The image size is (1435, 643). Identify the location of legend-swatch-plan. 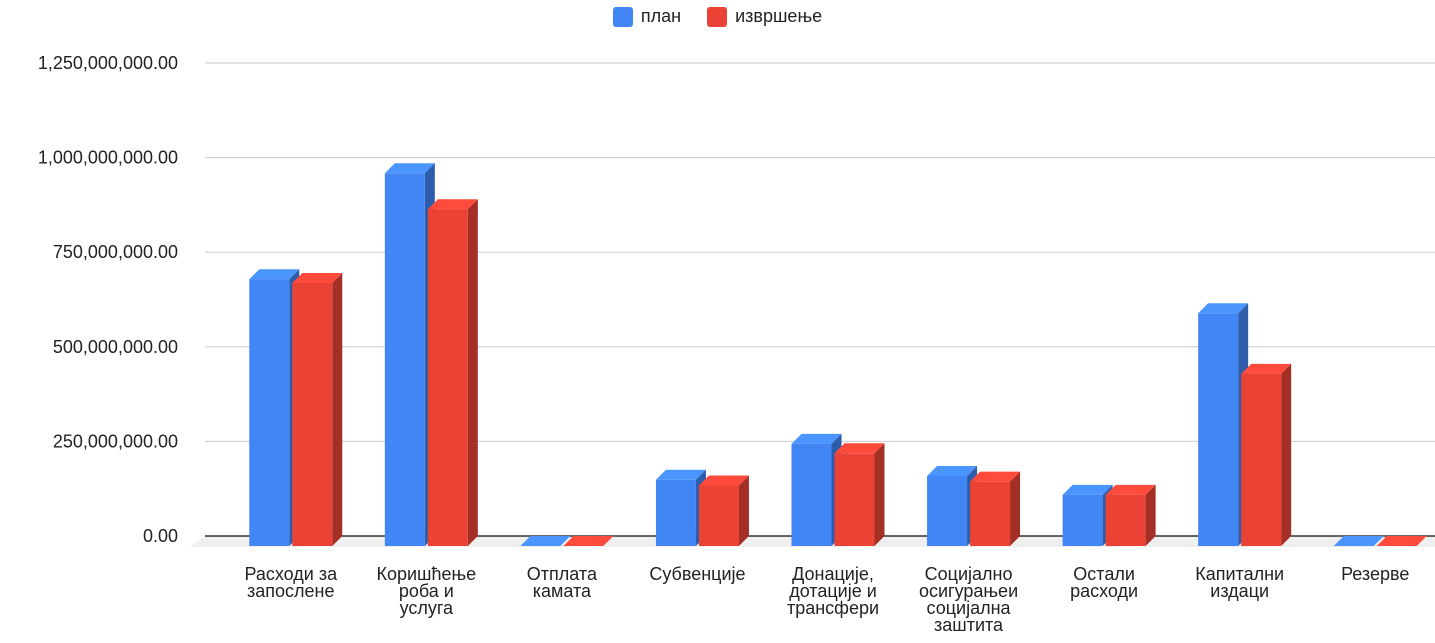
(622, 16).